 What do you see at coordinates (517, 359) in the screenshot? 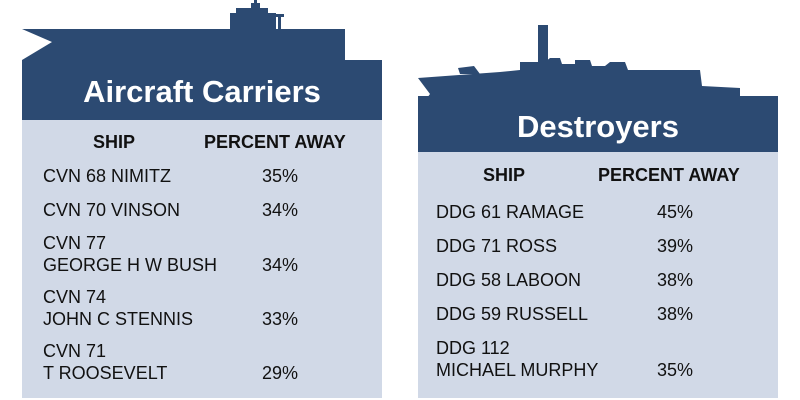
I see `table-row: DDG 112 MICHAEL MURPHY` at bounding box center [517, 359].